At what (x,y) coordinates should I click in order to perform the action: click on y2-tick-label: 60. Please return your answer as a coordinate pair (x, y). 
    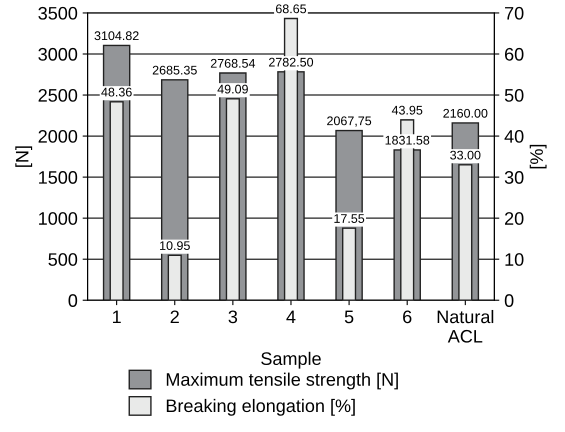
    Looking at the image, I should click on (514, 54).